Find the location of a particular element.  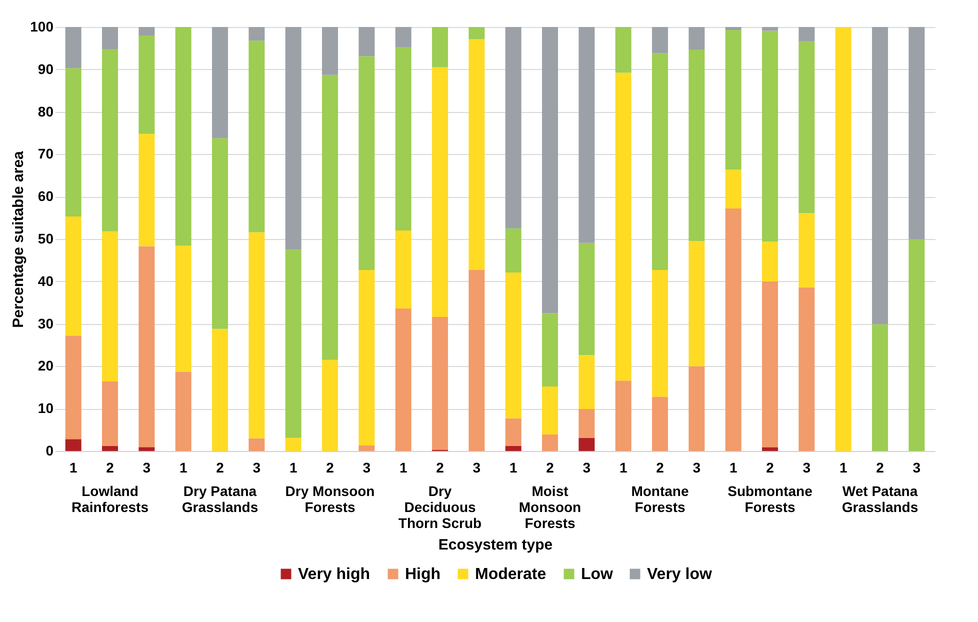

y-tick-label: 70 is located at coordinates (46, 154).